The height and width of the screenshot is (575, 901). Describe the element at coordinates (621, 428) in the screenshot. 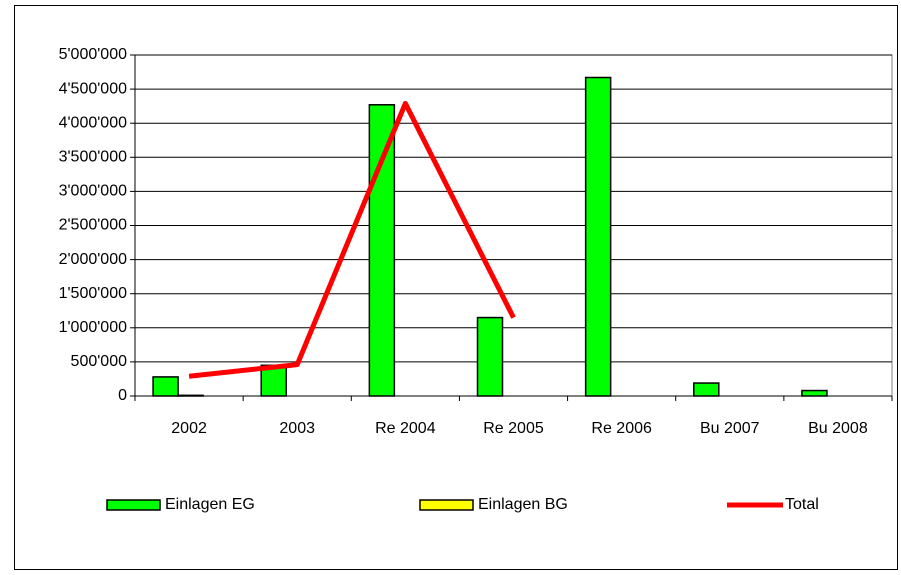

I see `x-tick-label: Re 2006` at that location.